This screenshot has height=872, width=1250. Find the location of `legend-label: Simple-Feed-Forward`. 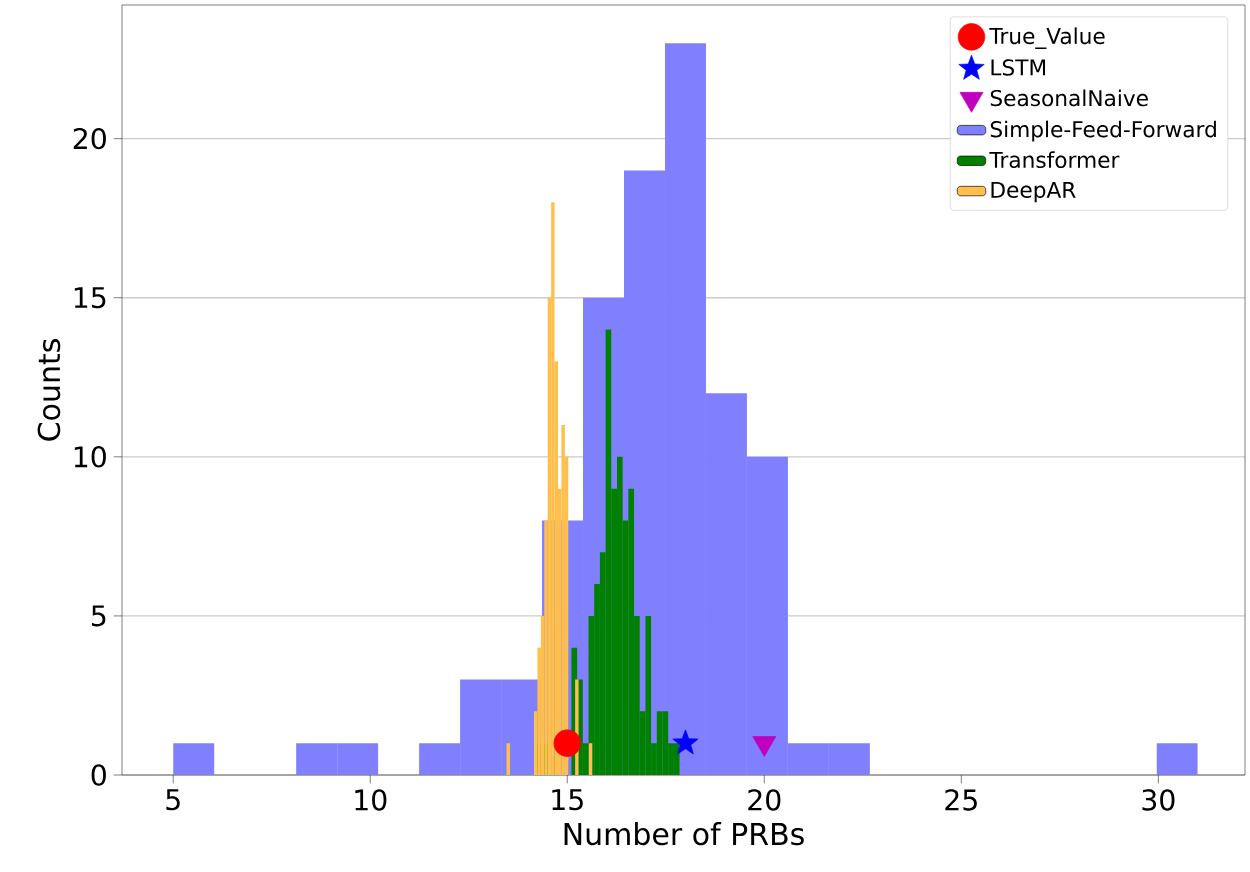

legend-label: Simple-Feed-Forward is located at coordinates (1103, 131).